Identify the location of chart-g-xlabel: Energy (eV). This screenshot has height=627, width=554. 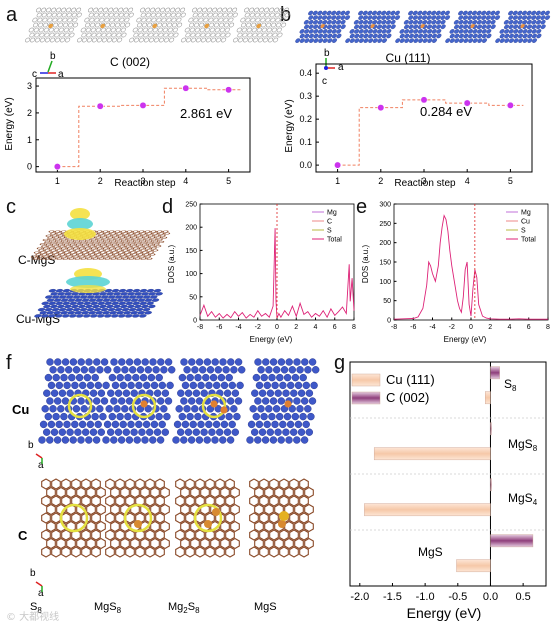
(444, 613).